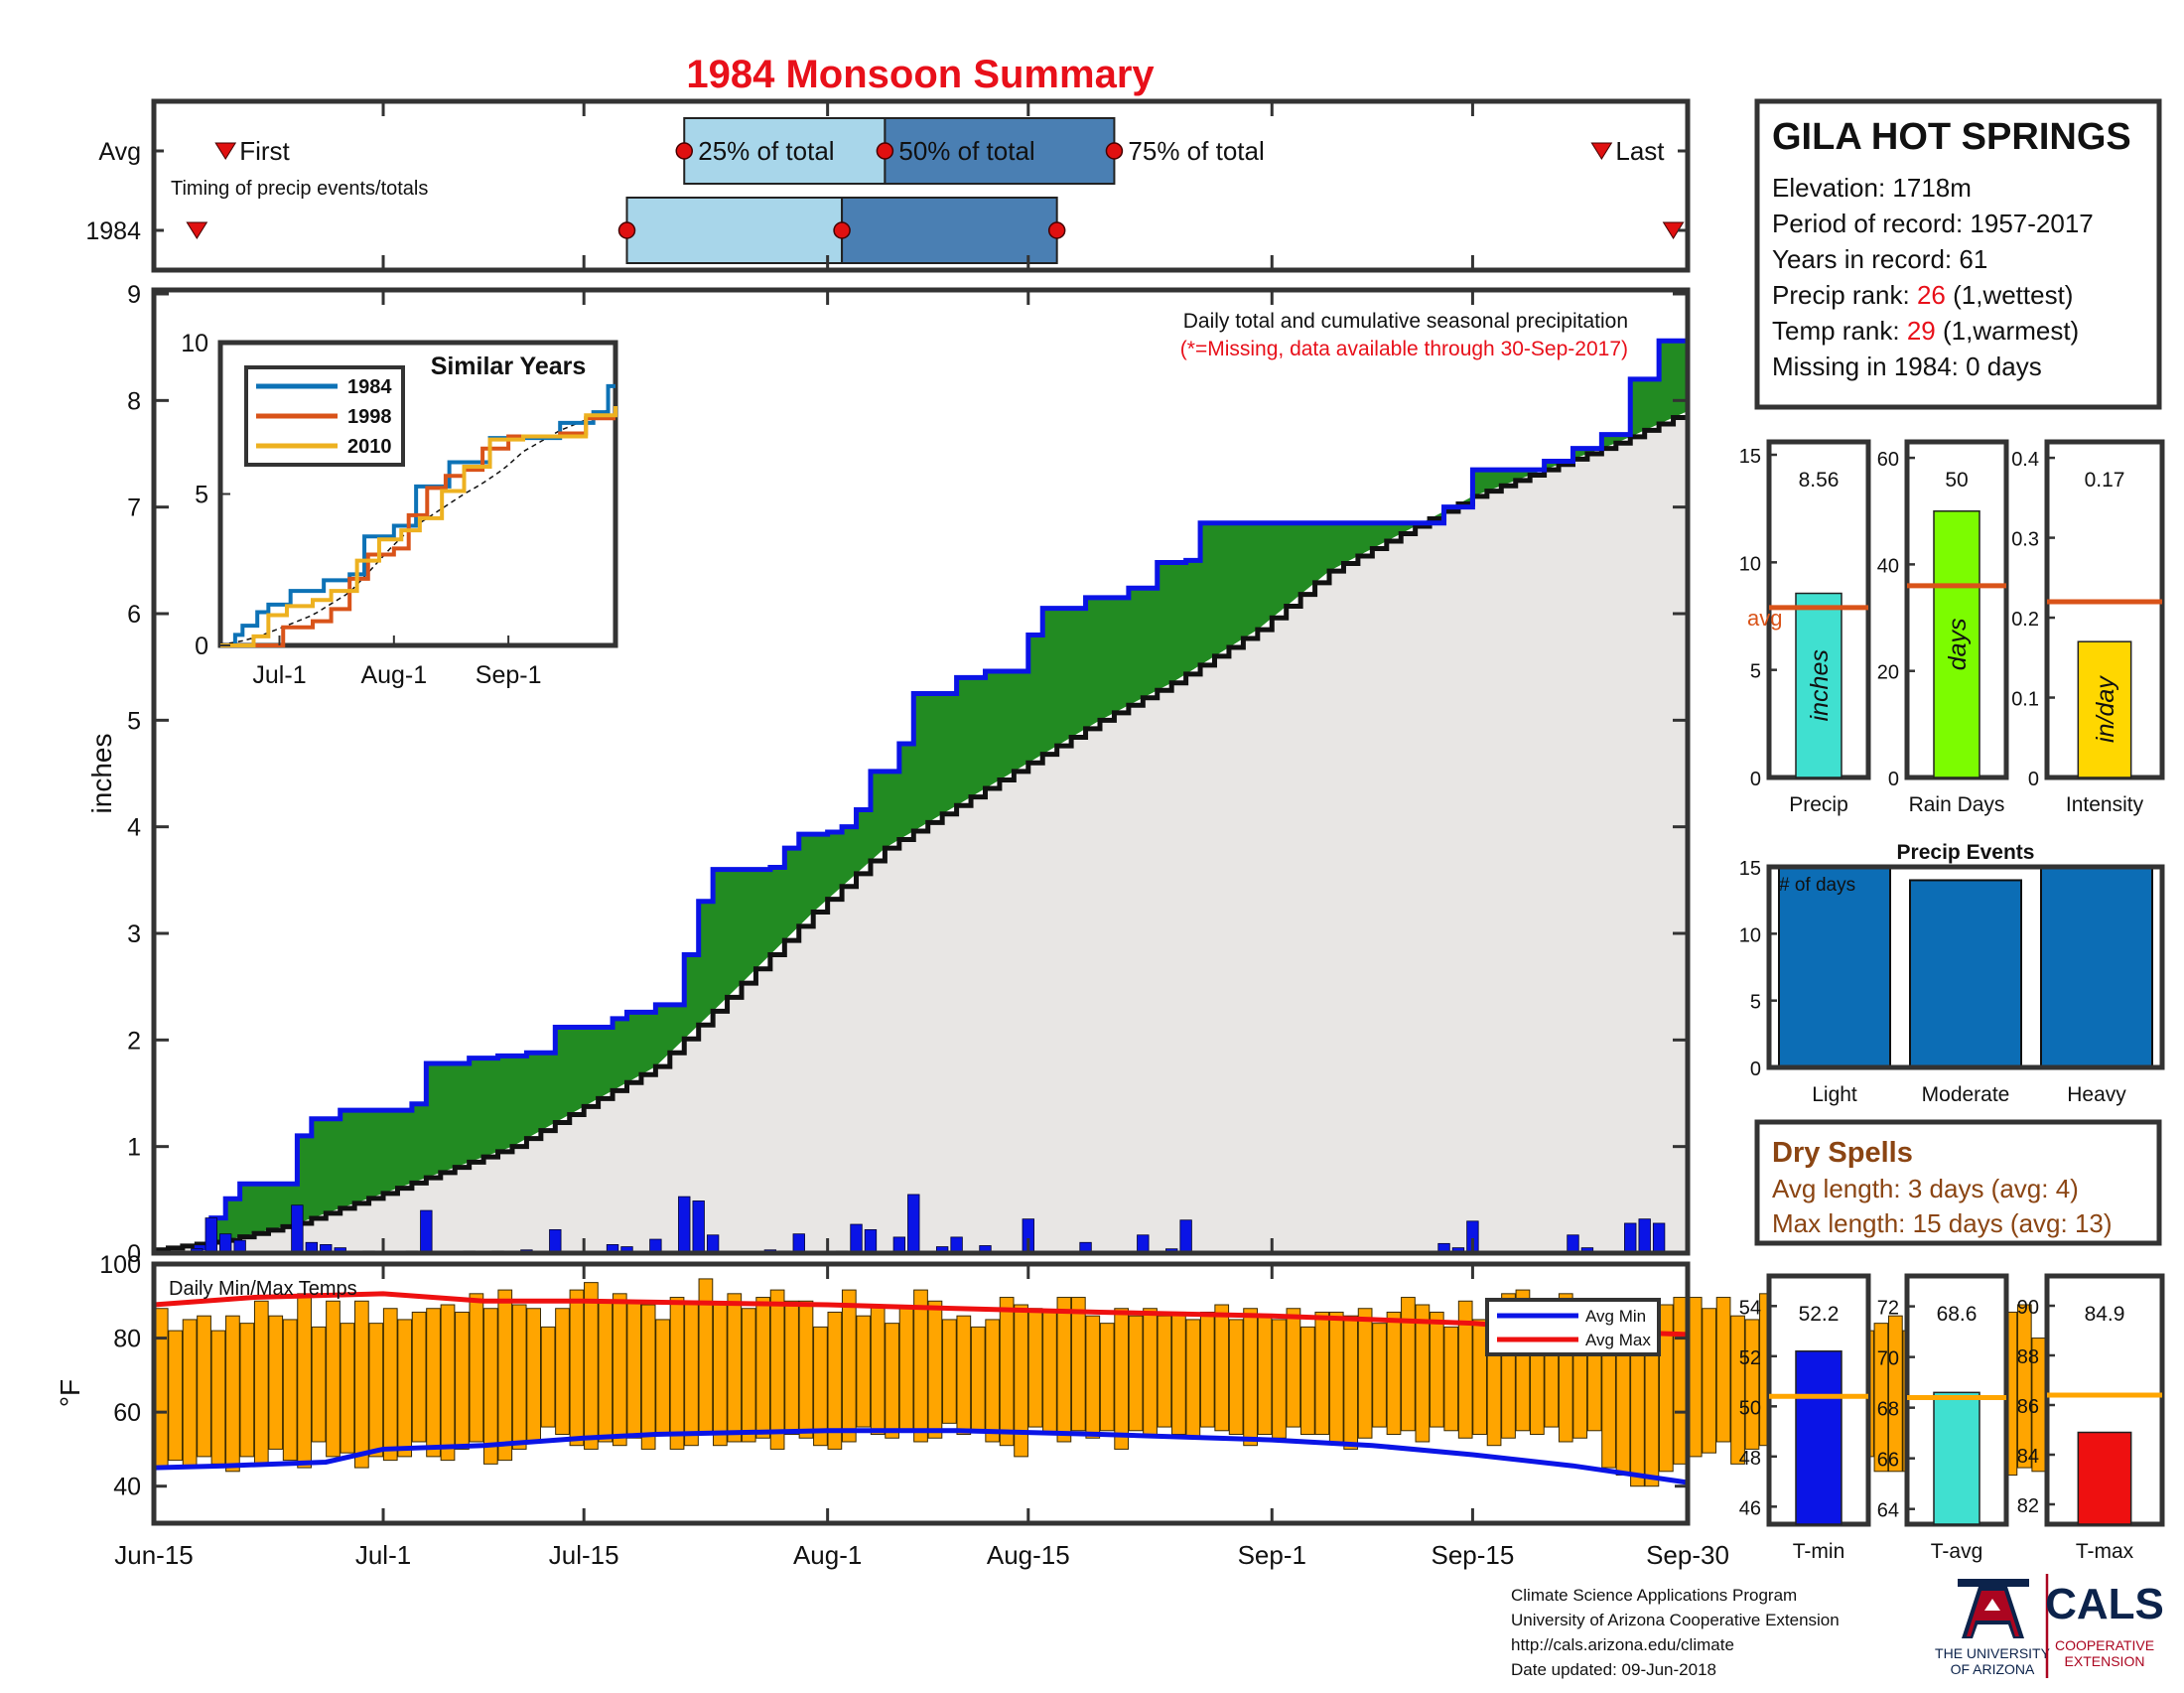 Image resolution: width=2184 pixels, height=1693 pixels. I want to click on ua-a-fill, so click(1993, 1614).